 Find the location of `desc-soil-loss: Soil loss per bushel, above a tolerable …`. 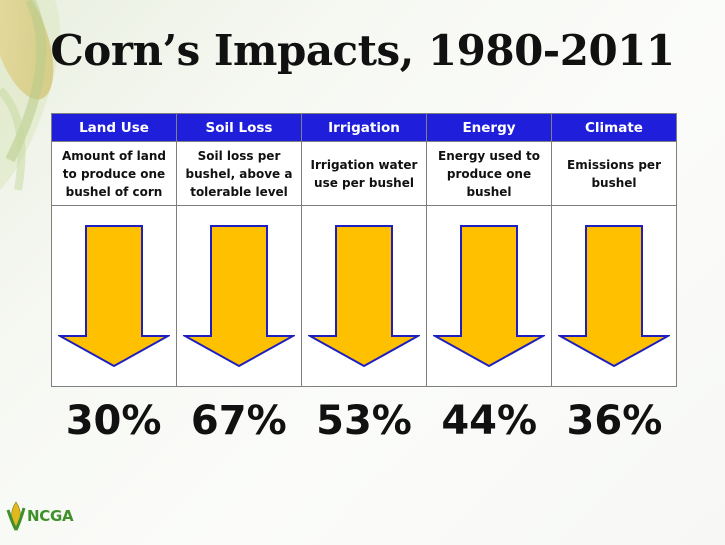

desc-soil-loss: Soil loss per bushel, above a tolerable … is located at coordinates (239, 173).